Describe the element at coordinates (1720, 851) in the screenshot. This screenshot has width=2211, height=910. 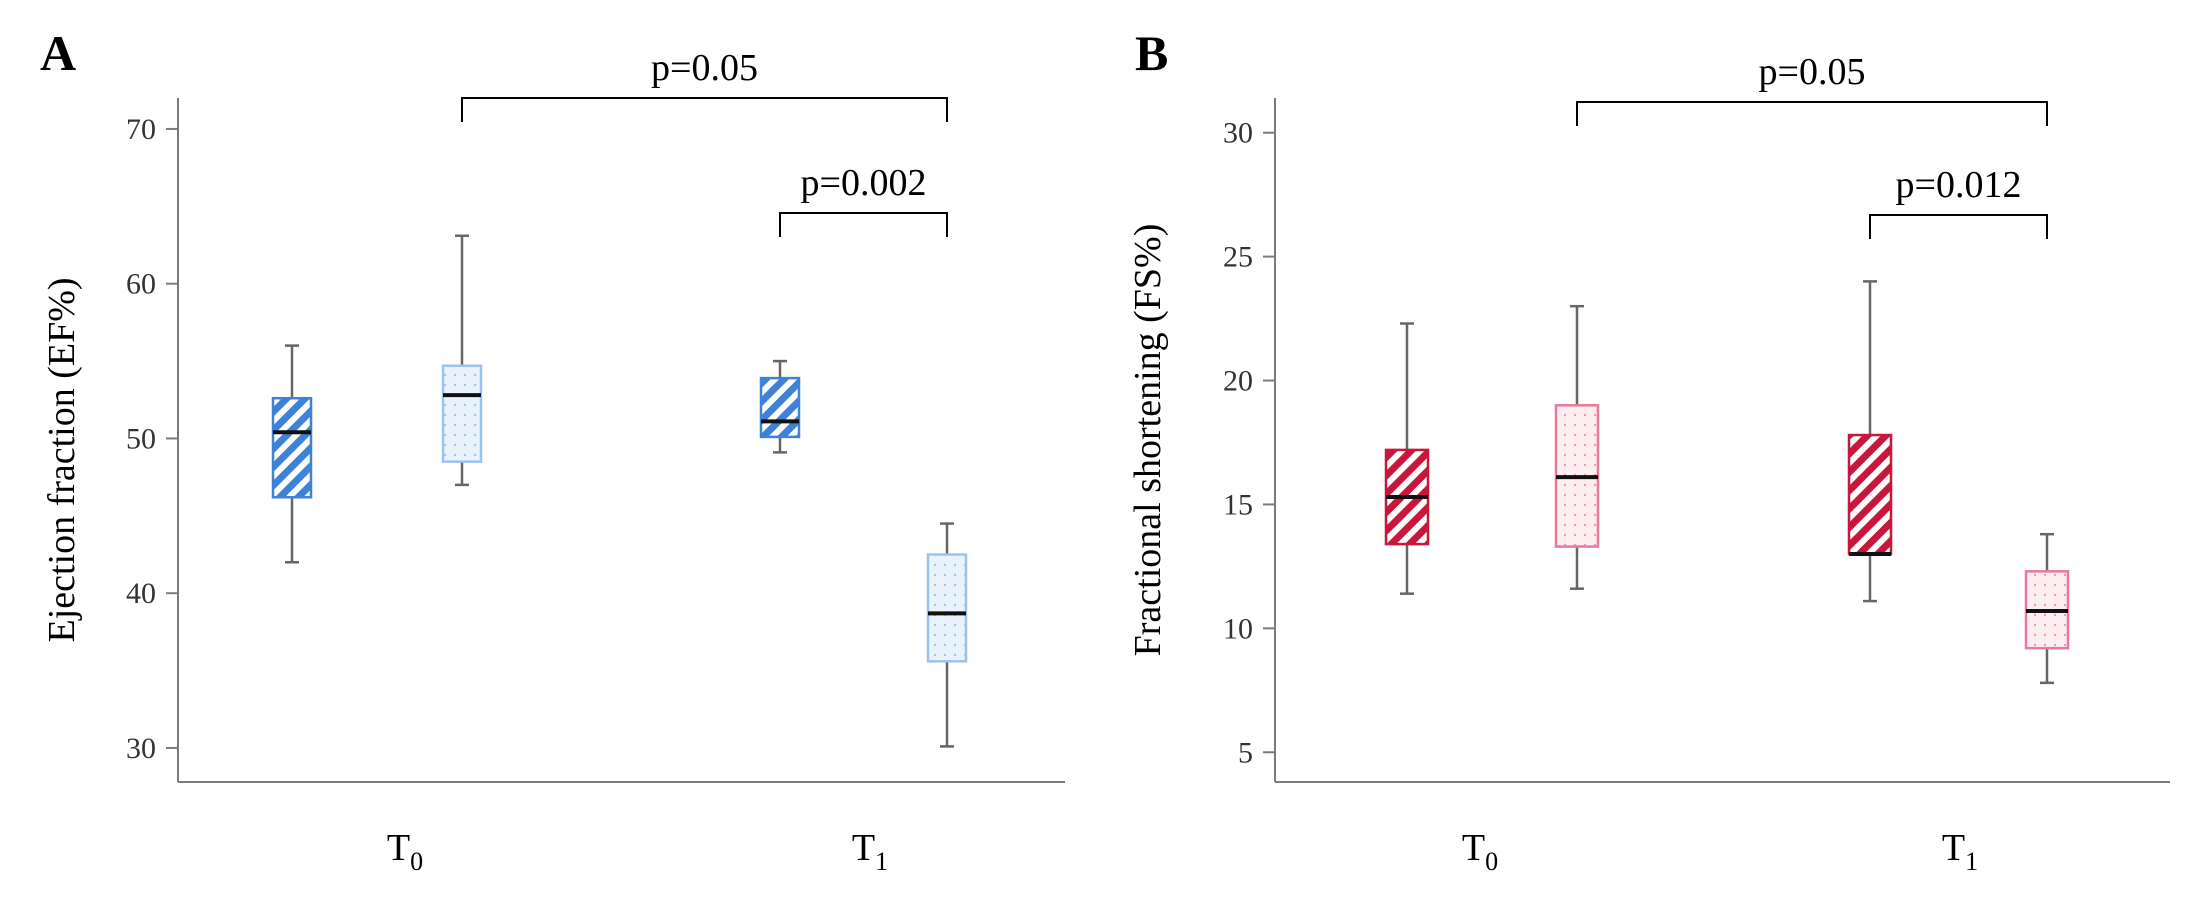
I see `x-categories-b: T0 T1` at that location.